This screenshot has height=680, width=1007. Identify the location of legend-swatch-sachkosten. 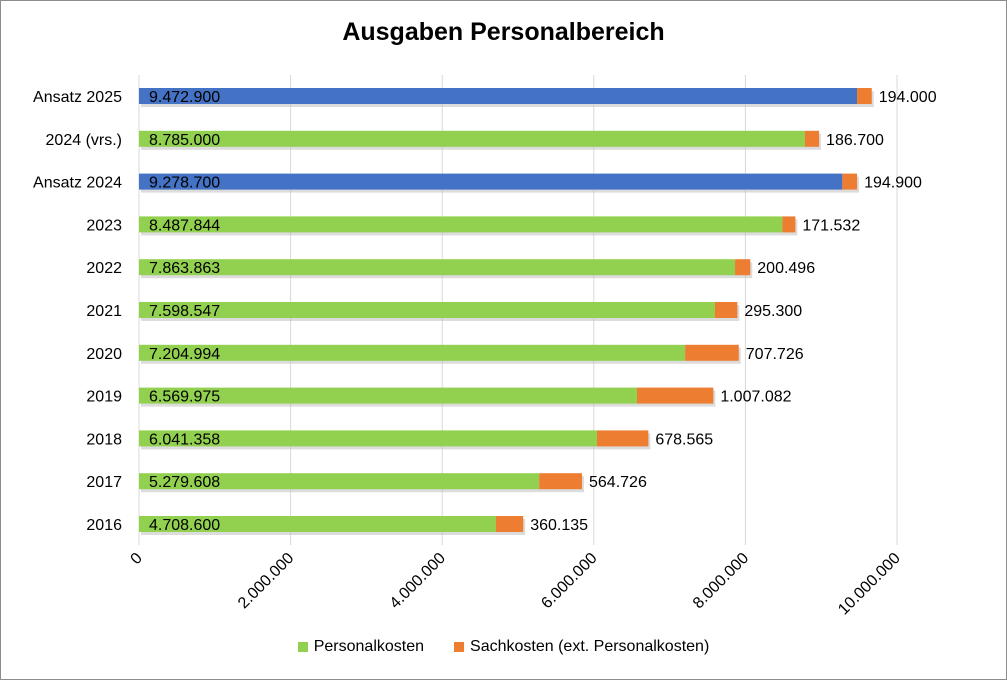
(459, 647).